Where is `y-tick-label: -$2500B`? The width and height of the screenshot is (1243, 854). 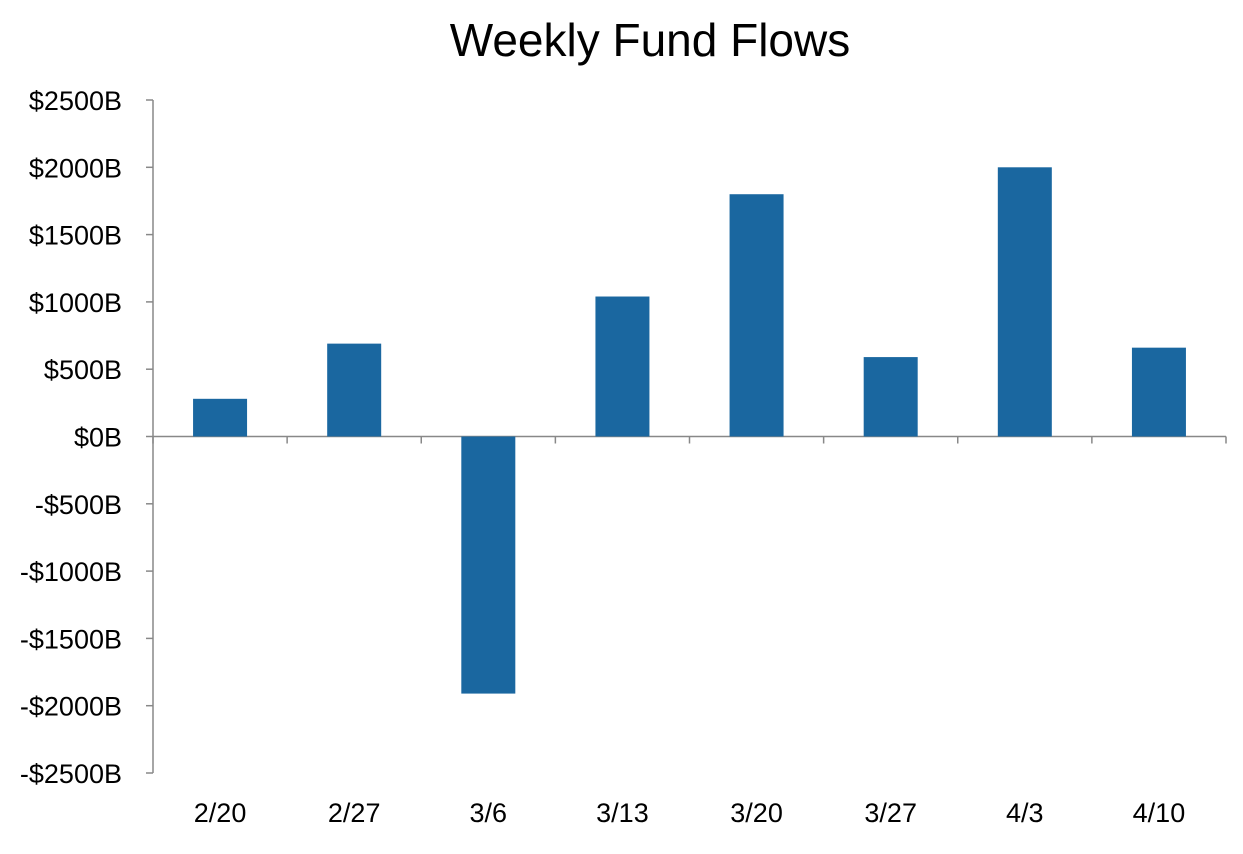 y-tick-label: -$2500B is located at coordinates (71, 774).